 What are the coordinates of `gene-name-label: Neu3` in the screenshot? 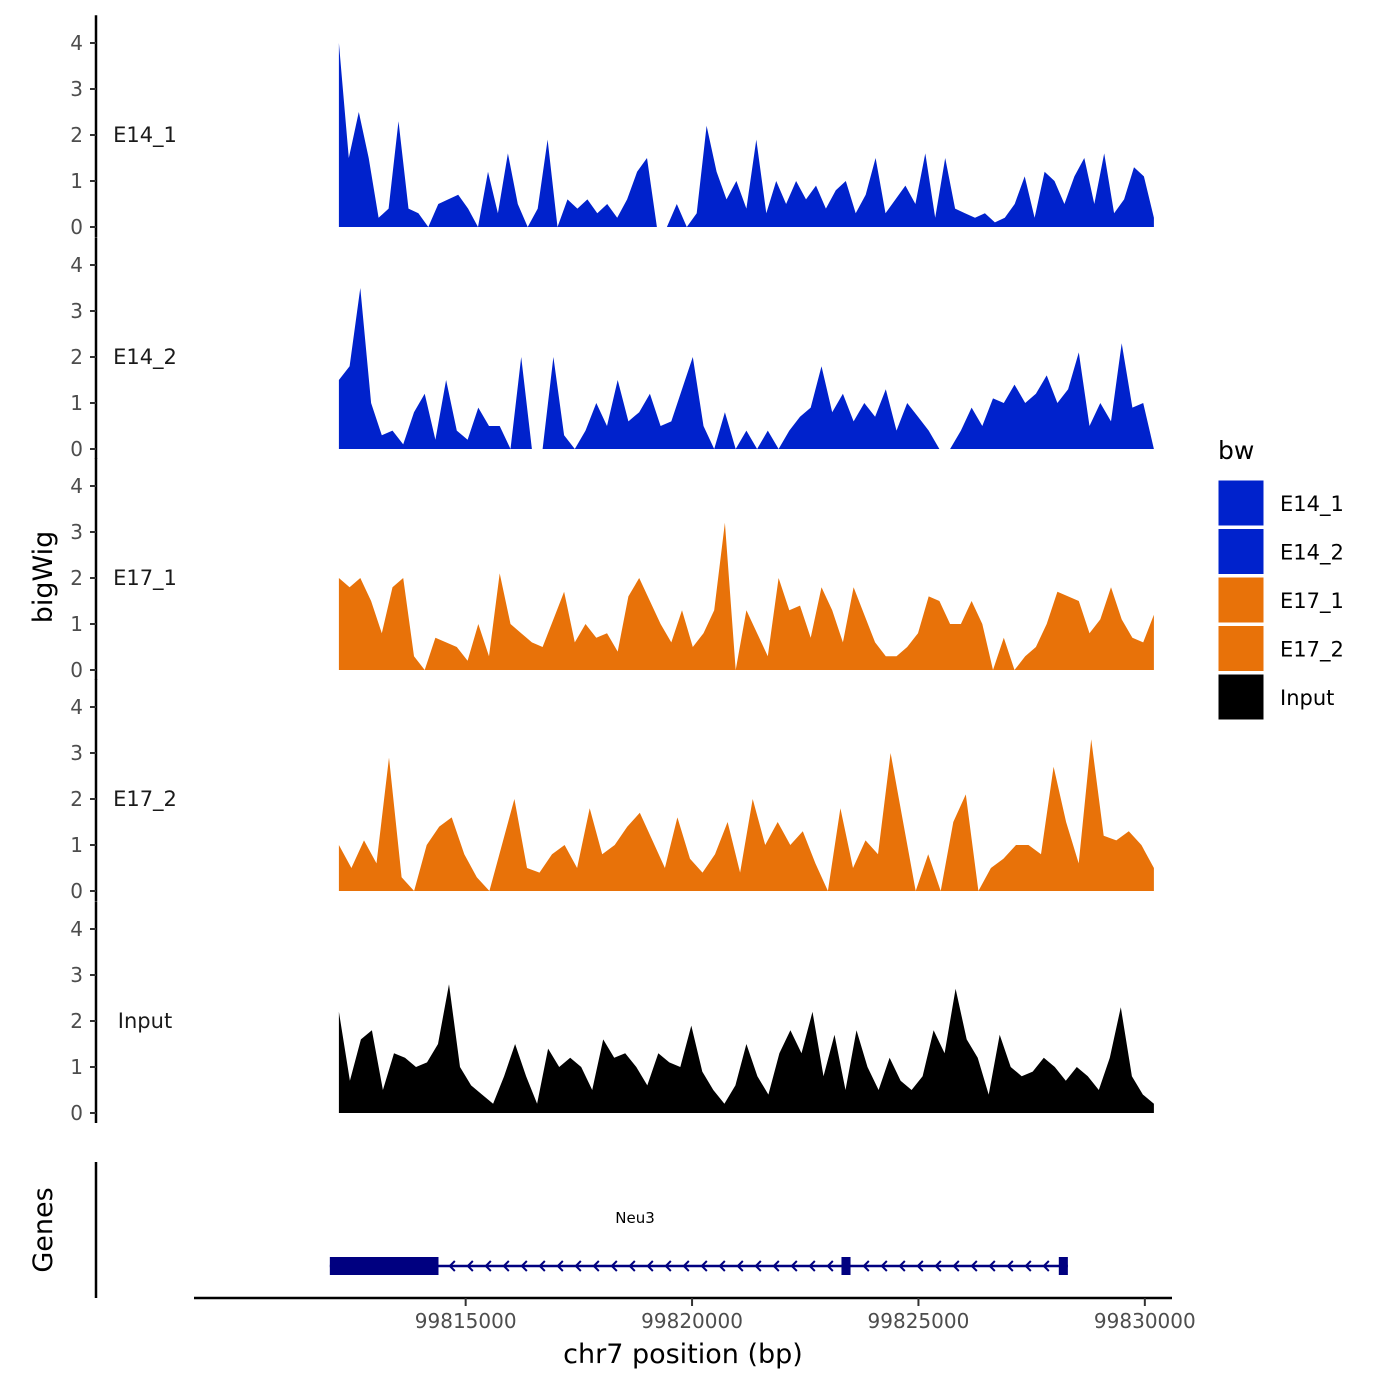 It's located at (635, 1218).